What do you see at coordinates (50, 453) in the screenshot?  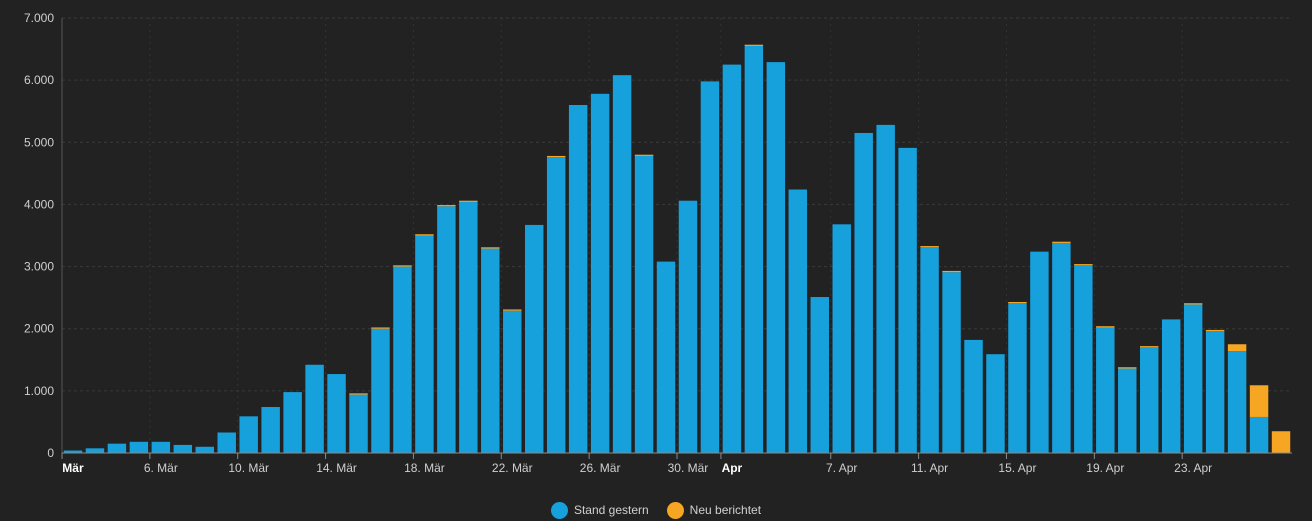 I see `y-tick-label: 0` at bounding box center [50, 453].